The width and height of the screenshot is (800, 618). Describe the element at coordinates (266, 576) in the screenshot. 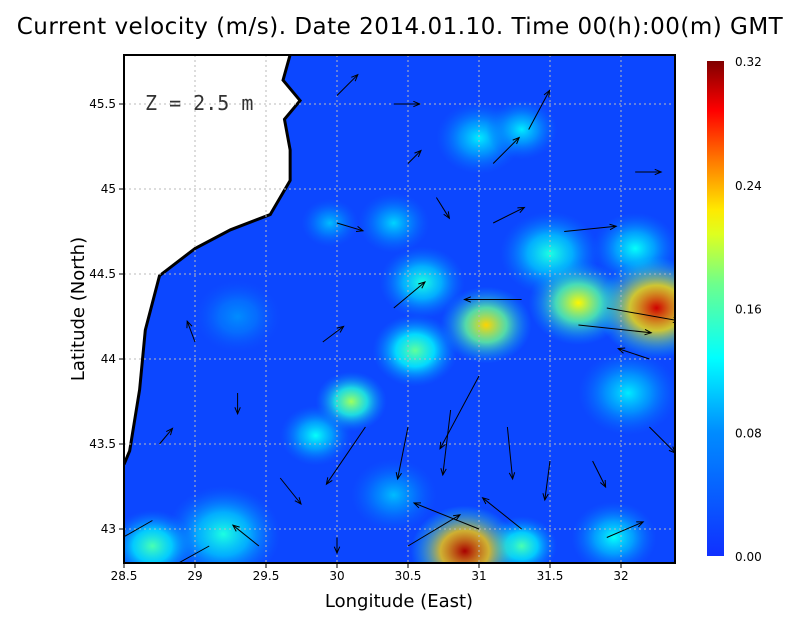

I see `x-tick-label: 29.5` at that location.